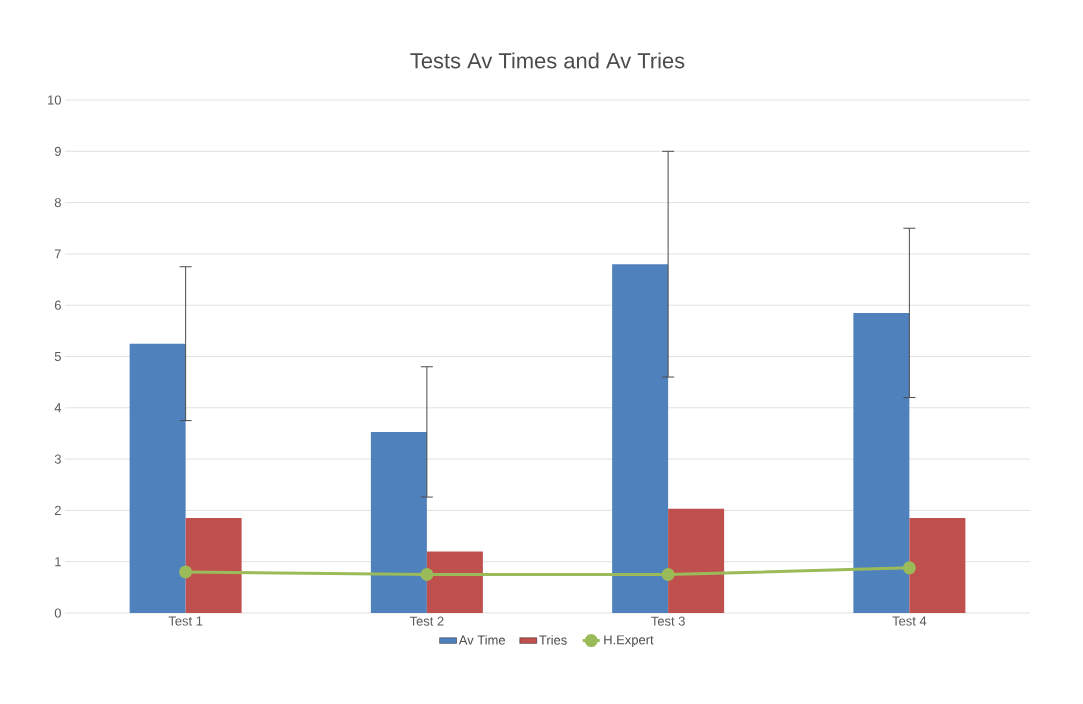  I want to click on legend-label: Av Time, so click(481, 640).